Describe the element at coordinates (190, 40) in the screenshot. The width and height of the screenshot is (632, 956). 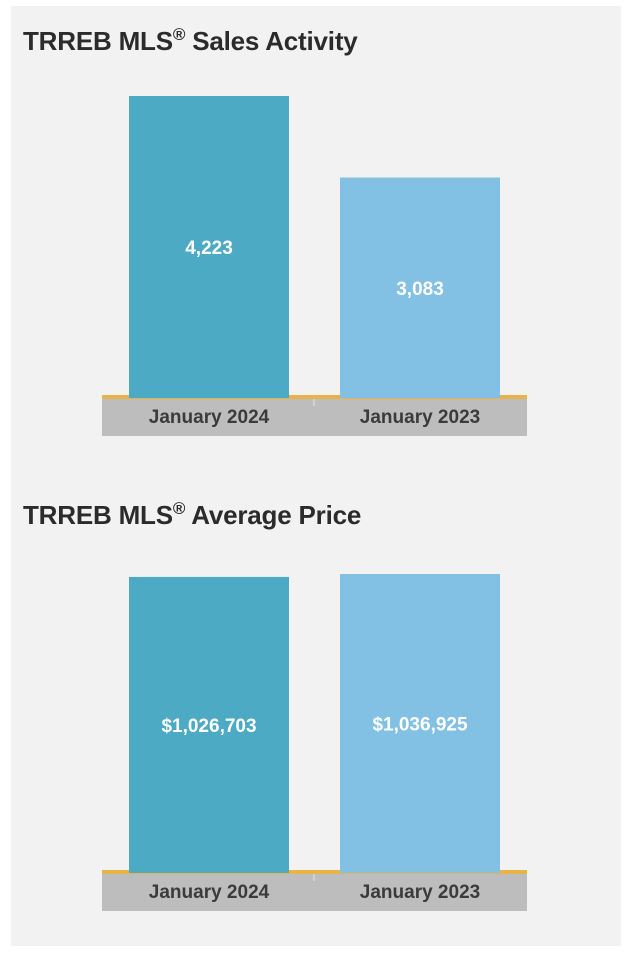
I see `chart-title: TRREB MLS® Sales Activity` at that location.